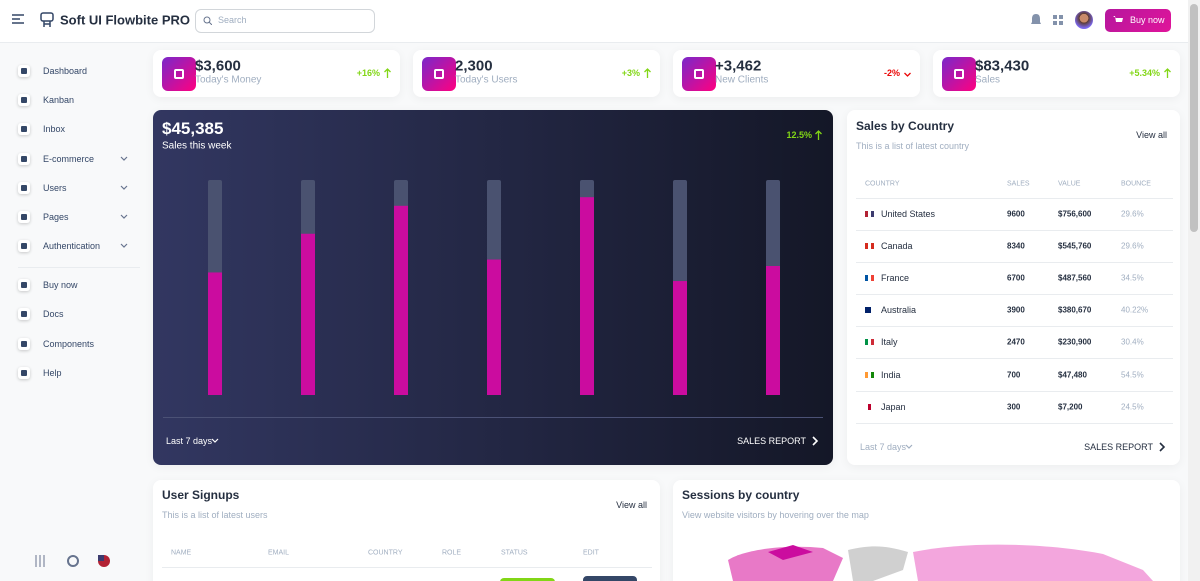 This screenshot has width=1200, height=581. What do you see at coordinates (285, 21) in the screenshot?
I see `search-box` at bounding box center [285, 21].